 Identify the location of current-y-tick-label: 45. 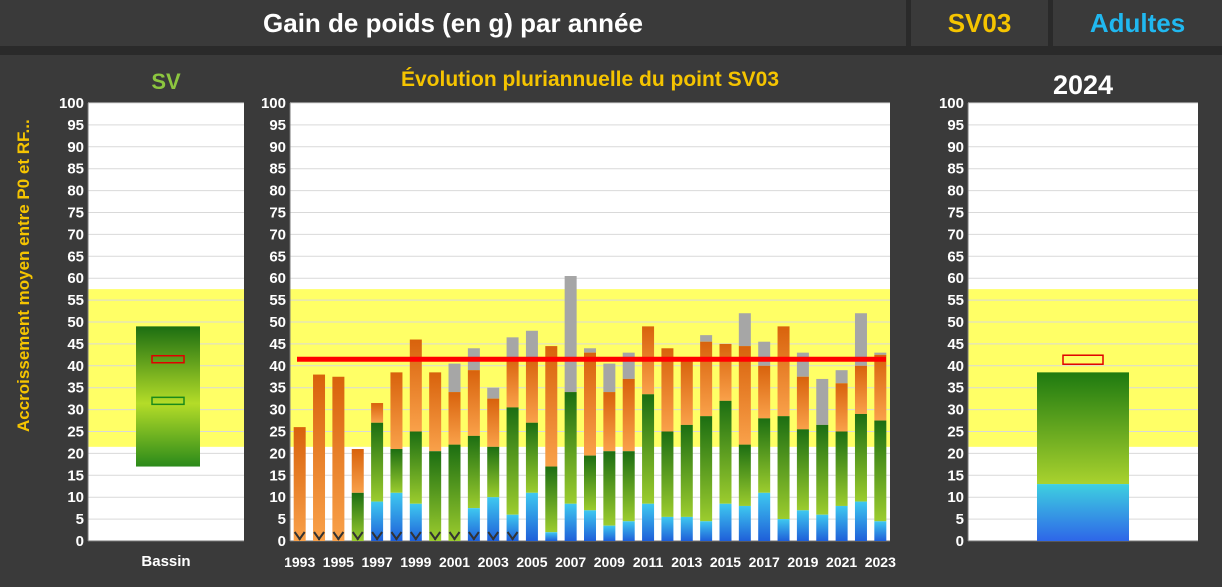
(955, 344).